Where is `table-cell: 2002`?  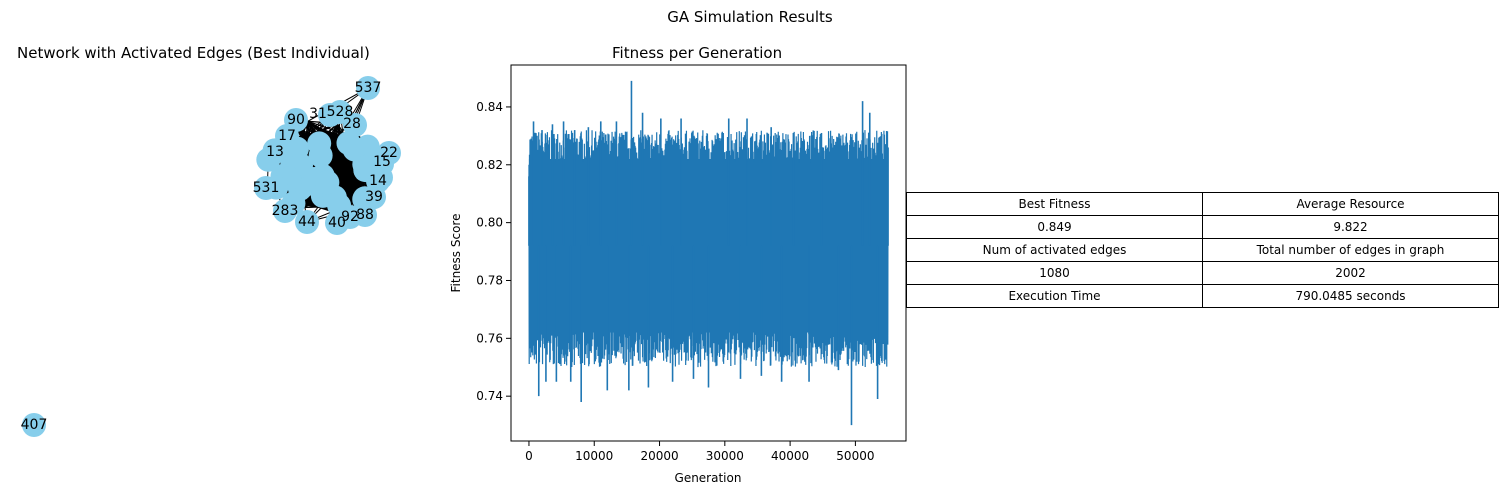 table-cell: 2002 is located at coordinates (1350, 273).